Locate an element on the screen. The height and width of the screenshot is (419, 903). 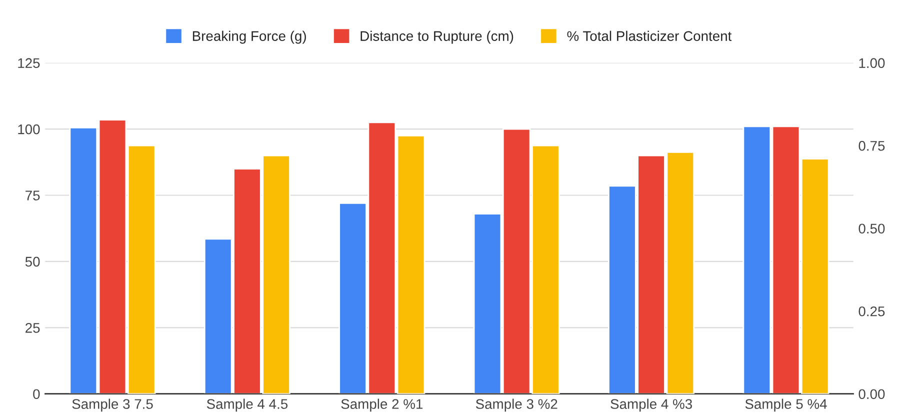
y-tick-label: 75 is located at coordinates (33, 195).